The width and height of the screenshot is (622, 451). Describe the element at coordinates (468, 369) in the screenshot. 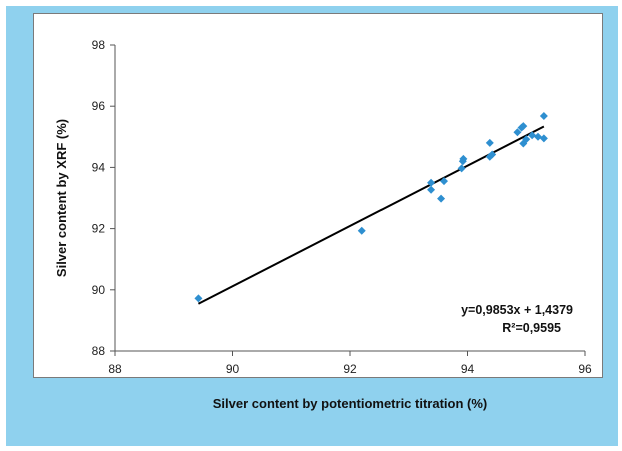

I see `x-tick-label: 94` at that location.